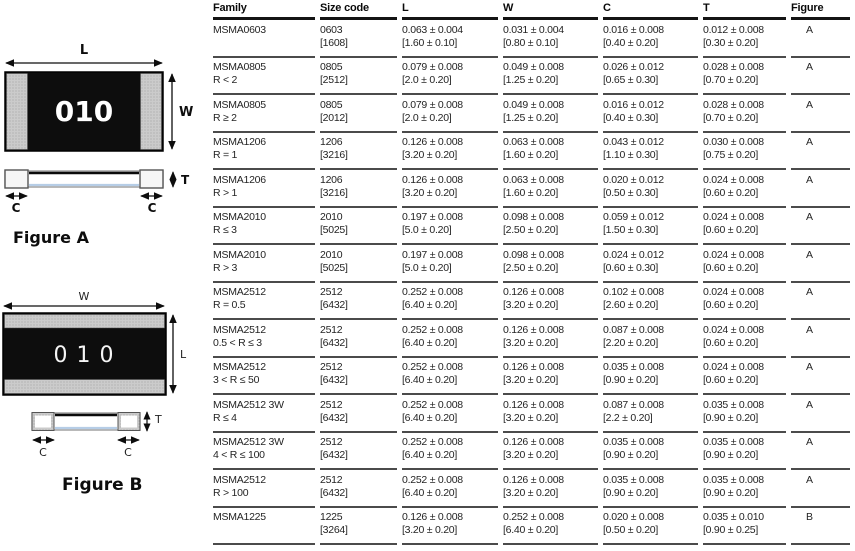 This screenshot has width=855, height=551. What do you see at coordinates (264, 530) in the screenshot?
I see `cell-line` at bounding box center [264, 530].